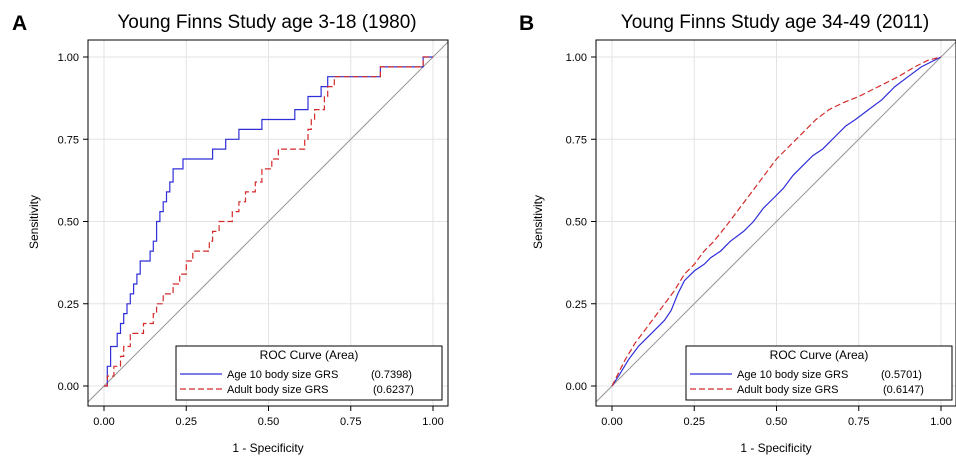 This screenshot has height=456, width=956. Describe the element at coordinates (266, 22) in the screenshot. I see `chart-title: Young Finns Study age 3-18 (1980)` at that location.